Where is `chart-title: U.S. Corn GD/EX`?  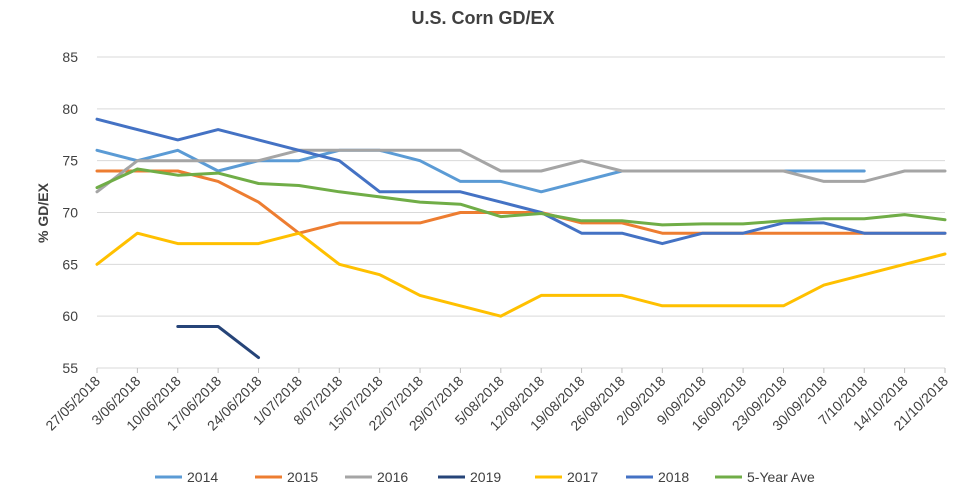 chart-title: U.S. Corn GD/EX is located at coordinates (482, 18).